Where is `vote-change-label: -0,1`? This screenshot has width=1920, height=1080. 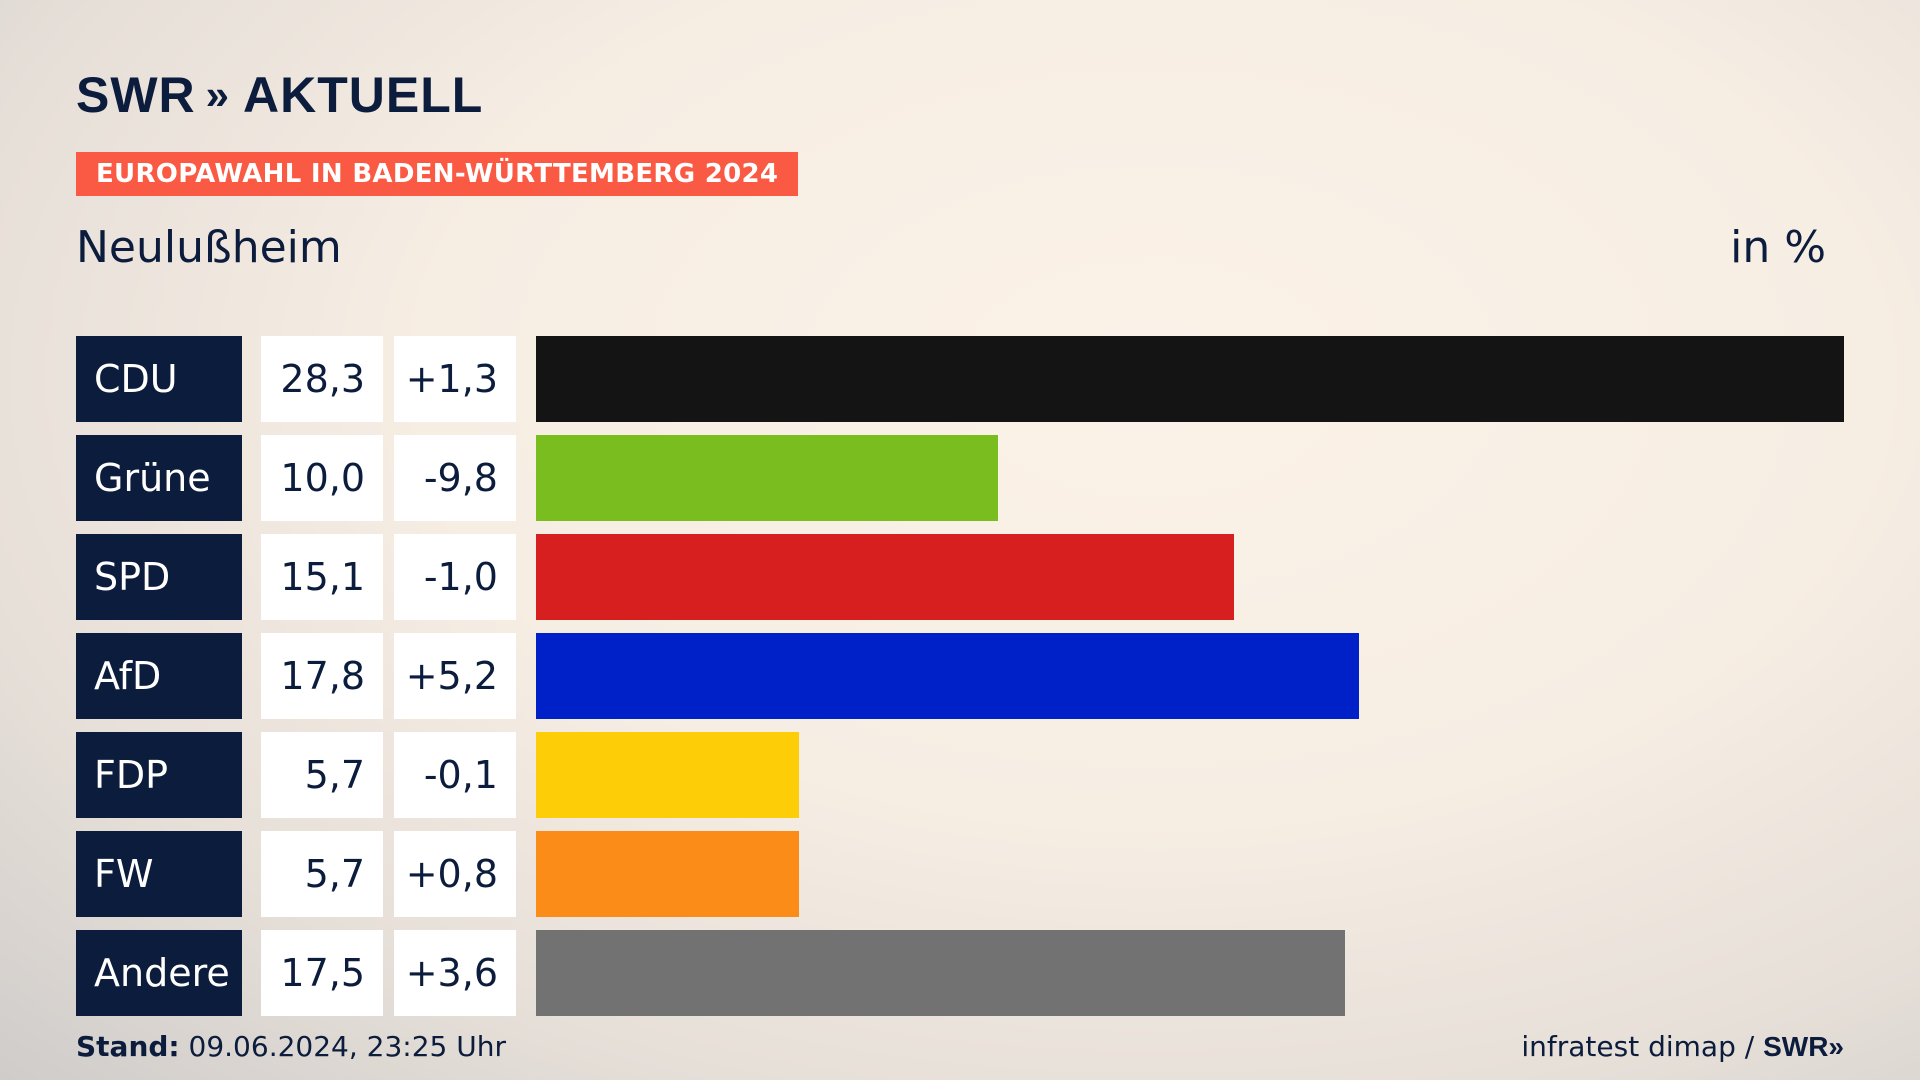
vote-change-label: -0,1 is located at coordinates (455, 775).